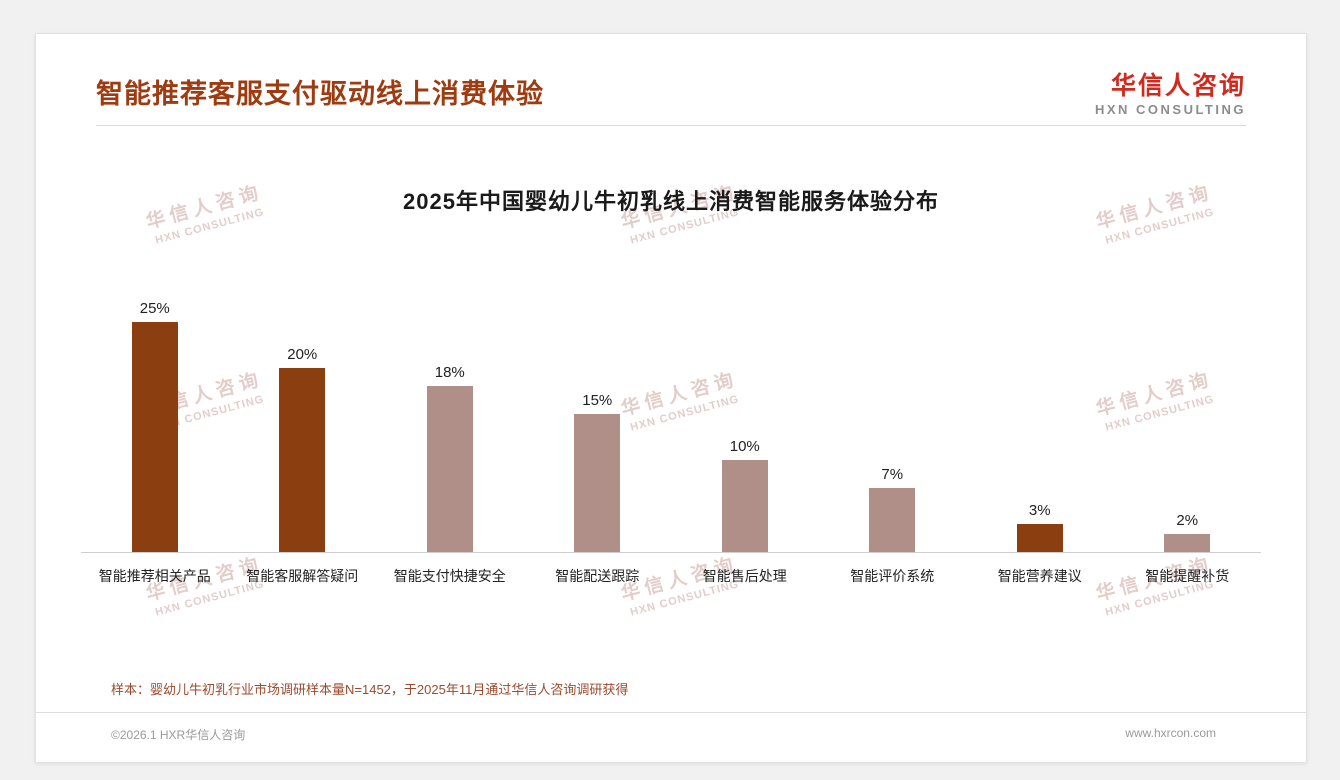 This screenshot has width=1340, height=780. I want to click on category-label: 智能推荐相关产品, so click(154, 576).